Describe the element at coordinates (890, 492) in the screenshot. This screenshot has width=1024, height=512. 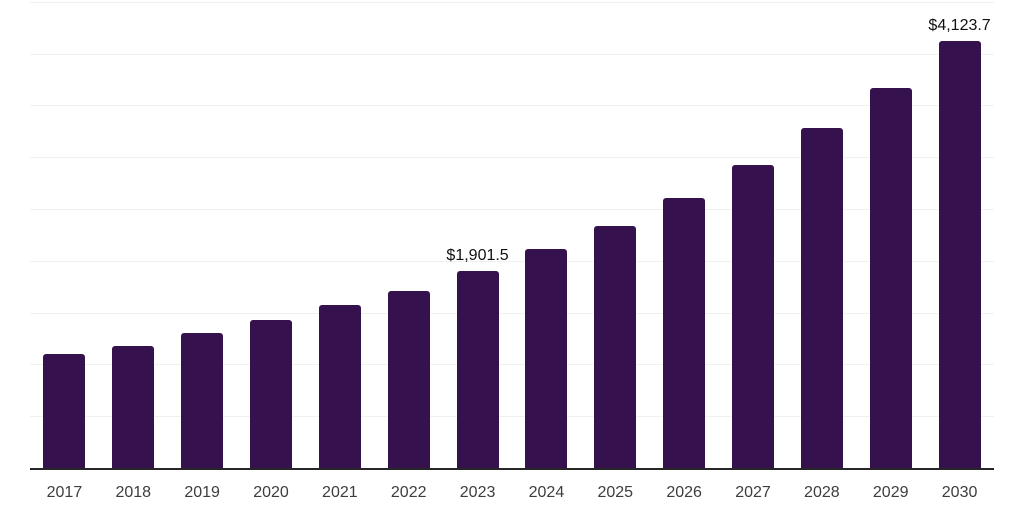
I see `x-tick-2029: 2029` at that location.